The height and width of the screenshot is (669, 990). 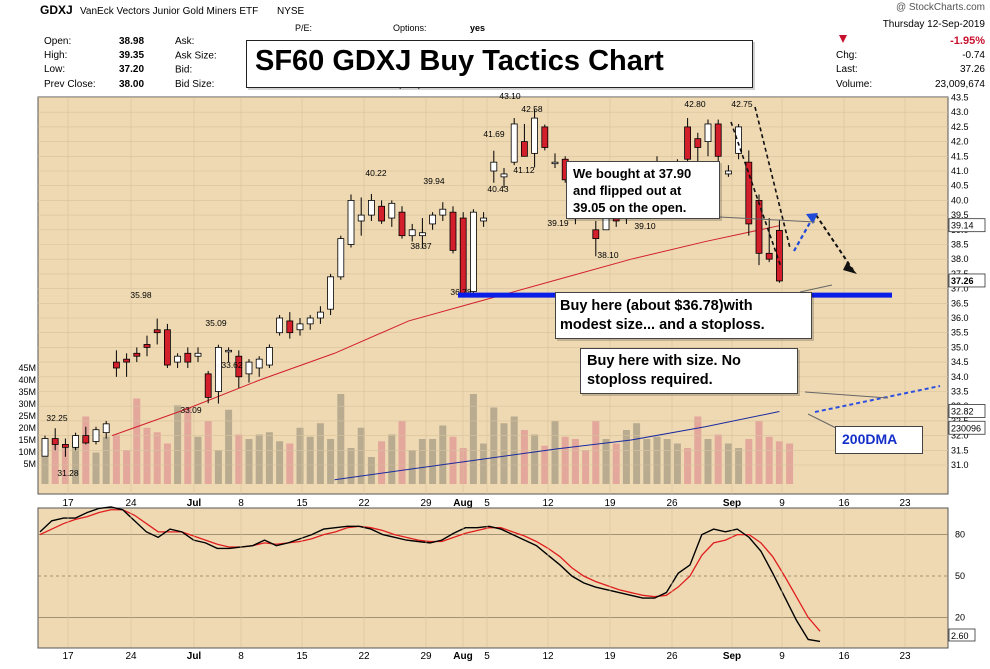 What do you see at coordinates (627, 190) in the screenshot?
I see `bought-line-2: and flipped out at` at bounding box center [627, 190].